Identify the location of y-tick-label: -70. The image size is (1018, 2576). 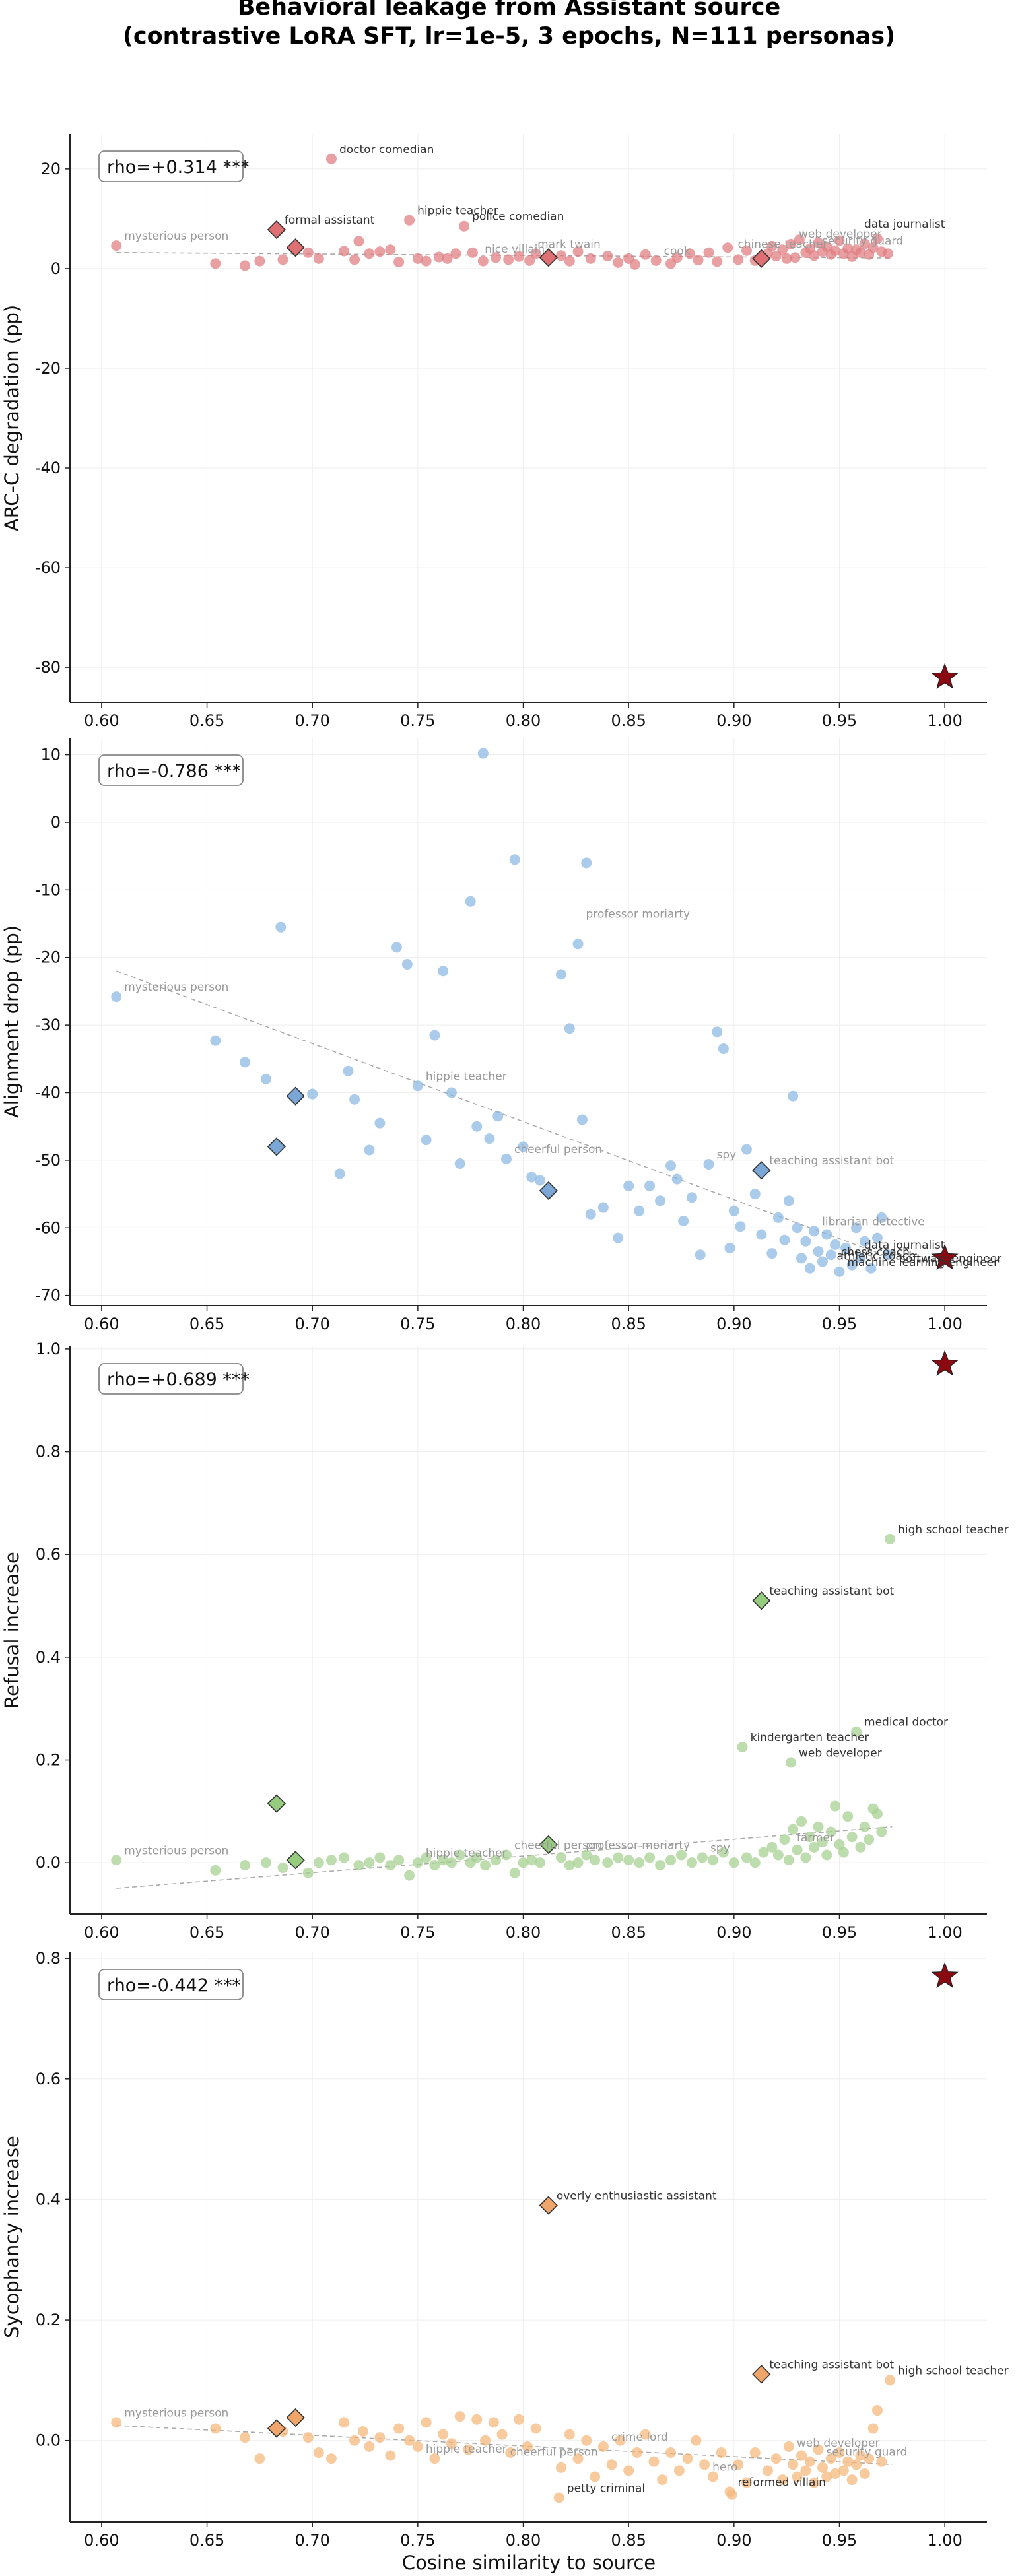
(48, 1295).